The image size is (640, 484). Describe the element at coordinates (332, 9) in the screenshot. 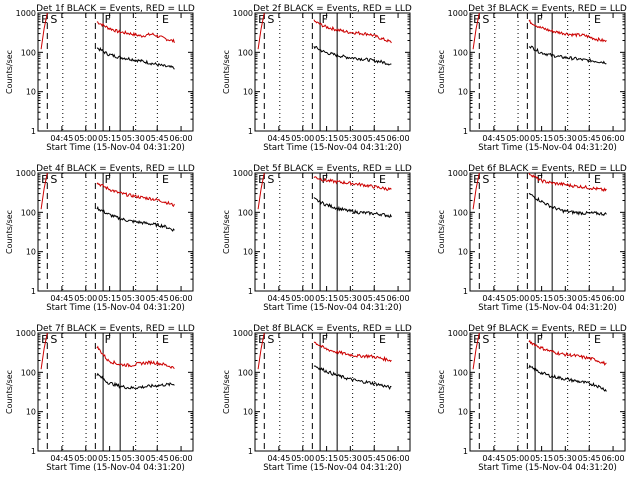

I see `panel-title: Det 2f BLACK = Events, RED = LLD` at that location.